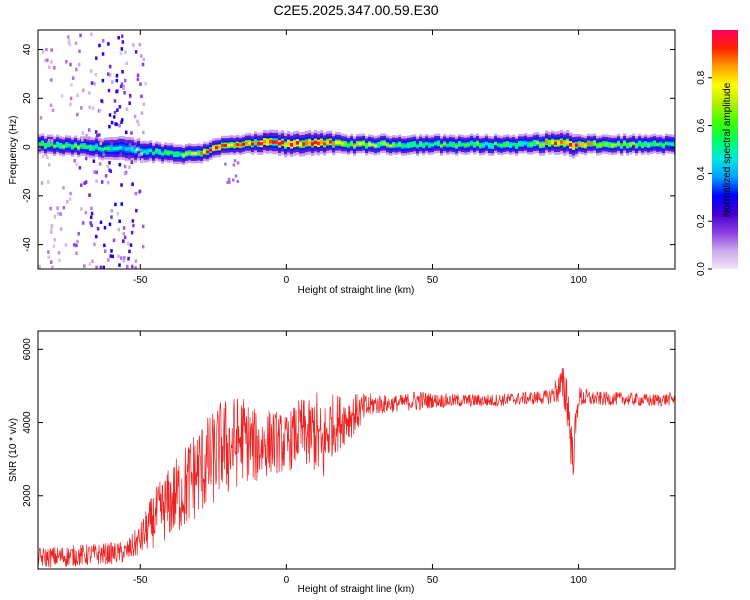 Image resolution: width=750 pixels, height=600 pixels. Describe the element at coordinates (433, 580) in the screenshot. I see `x-tick-label: 50` at that location.